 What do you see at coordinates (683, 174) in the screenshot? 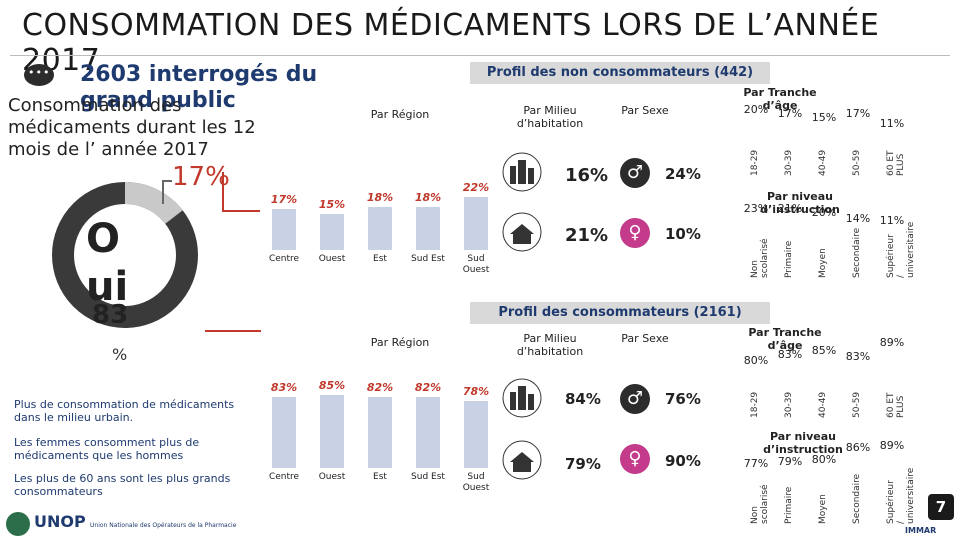
I see `non-male-value: 24%` at bounding box center [683, 174].